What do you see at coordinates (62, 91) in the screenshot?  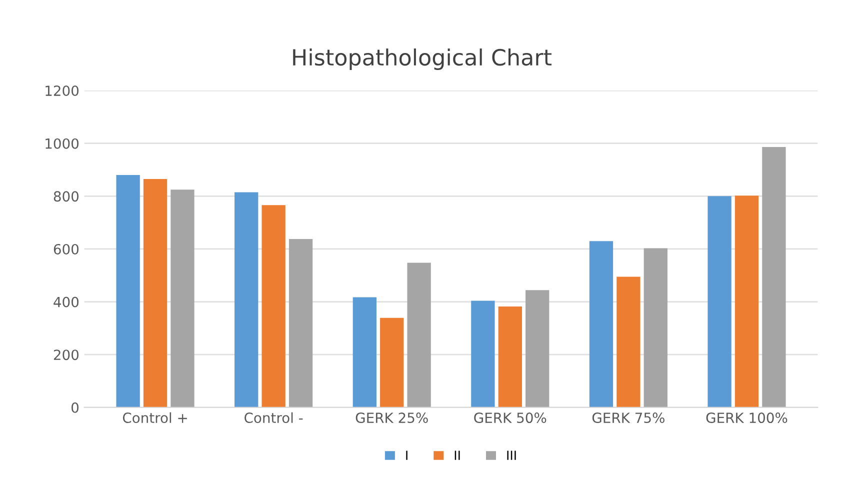 I see `y-tick-label: 1200` at bounding box center [62, 91].